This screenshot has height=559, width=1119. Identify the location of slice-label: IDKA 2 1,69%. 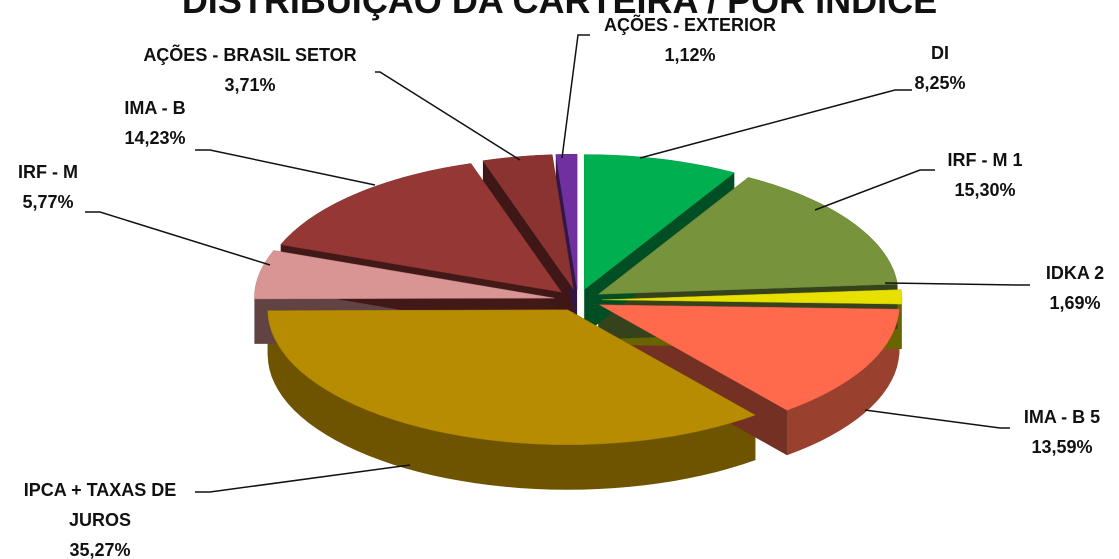
(1072, 288).